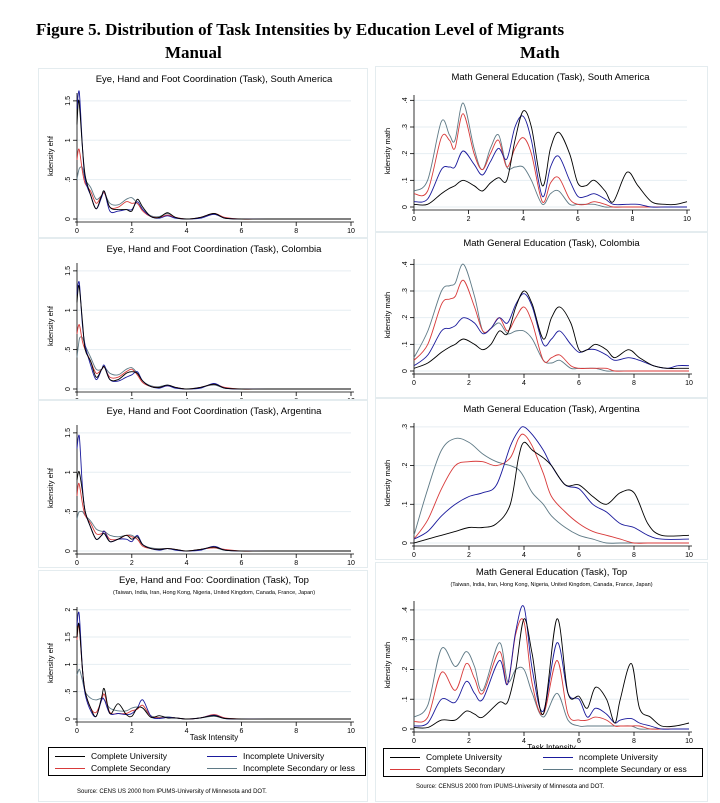  What do you see at coordinates (299, 768) in the screenshot?
I see `legend-label: Incomplete Secondary or less` at bounding box center [299, 768].